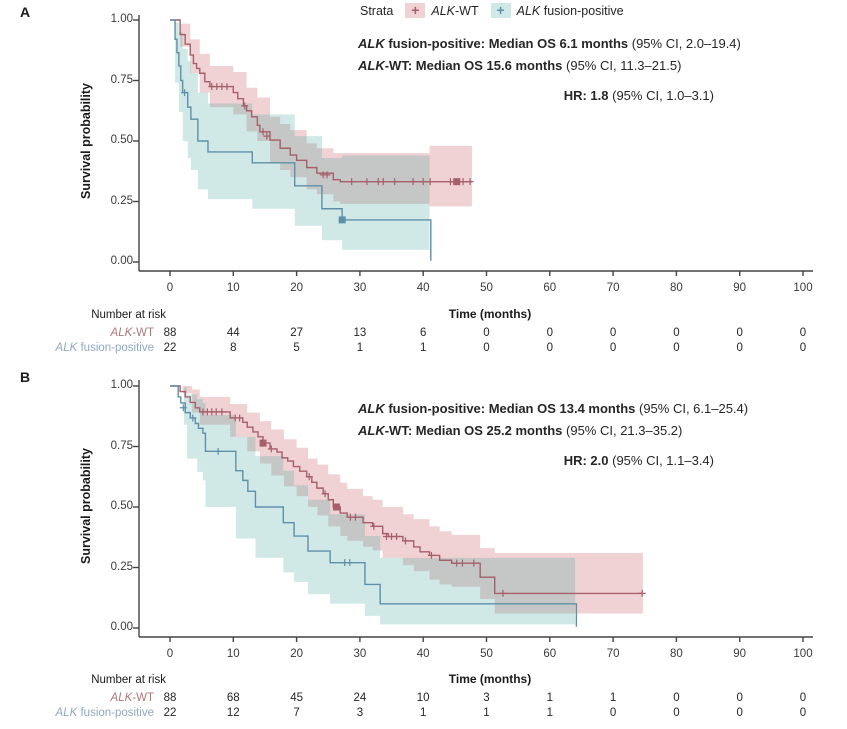 The image size is (847, 729). Describe the element at coordinates (423, 698) in the screenshot. I see `risk-count: 10` at that location.